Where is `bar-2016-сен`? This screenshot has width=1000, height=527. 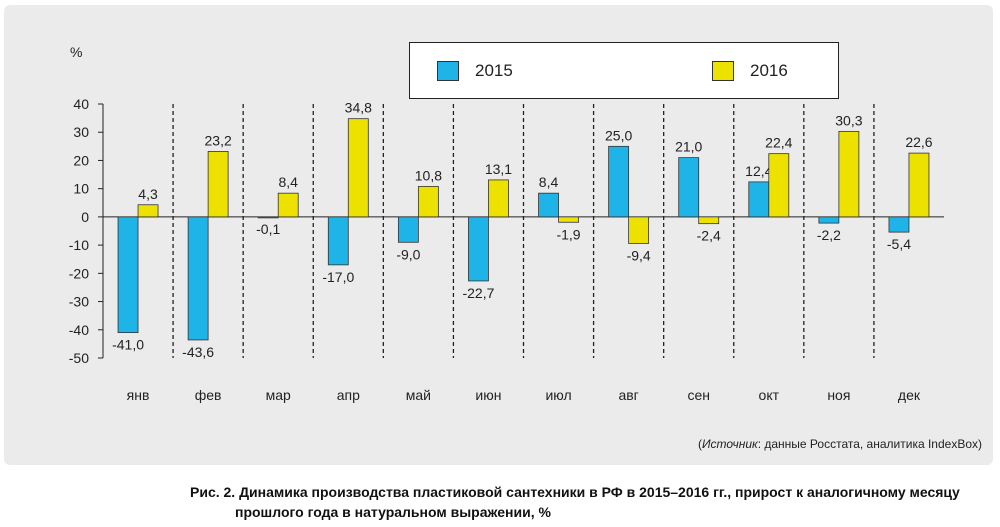 bar-2016-сен is located at coordinates (709, 220).